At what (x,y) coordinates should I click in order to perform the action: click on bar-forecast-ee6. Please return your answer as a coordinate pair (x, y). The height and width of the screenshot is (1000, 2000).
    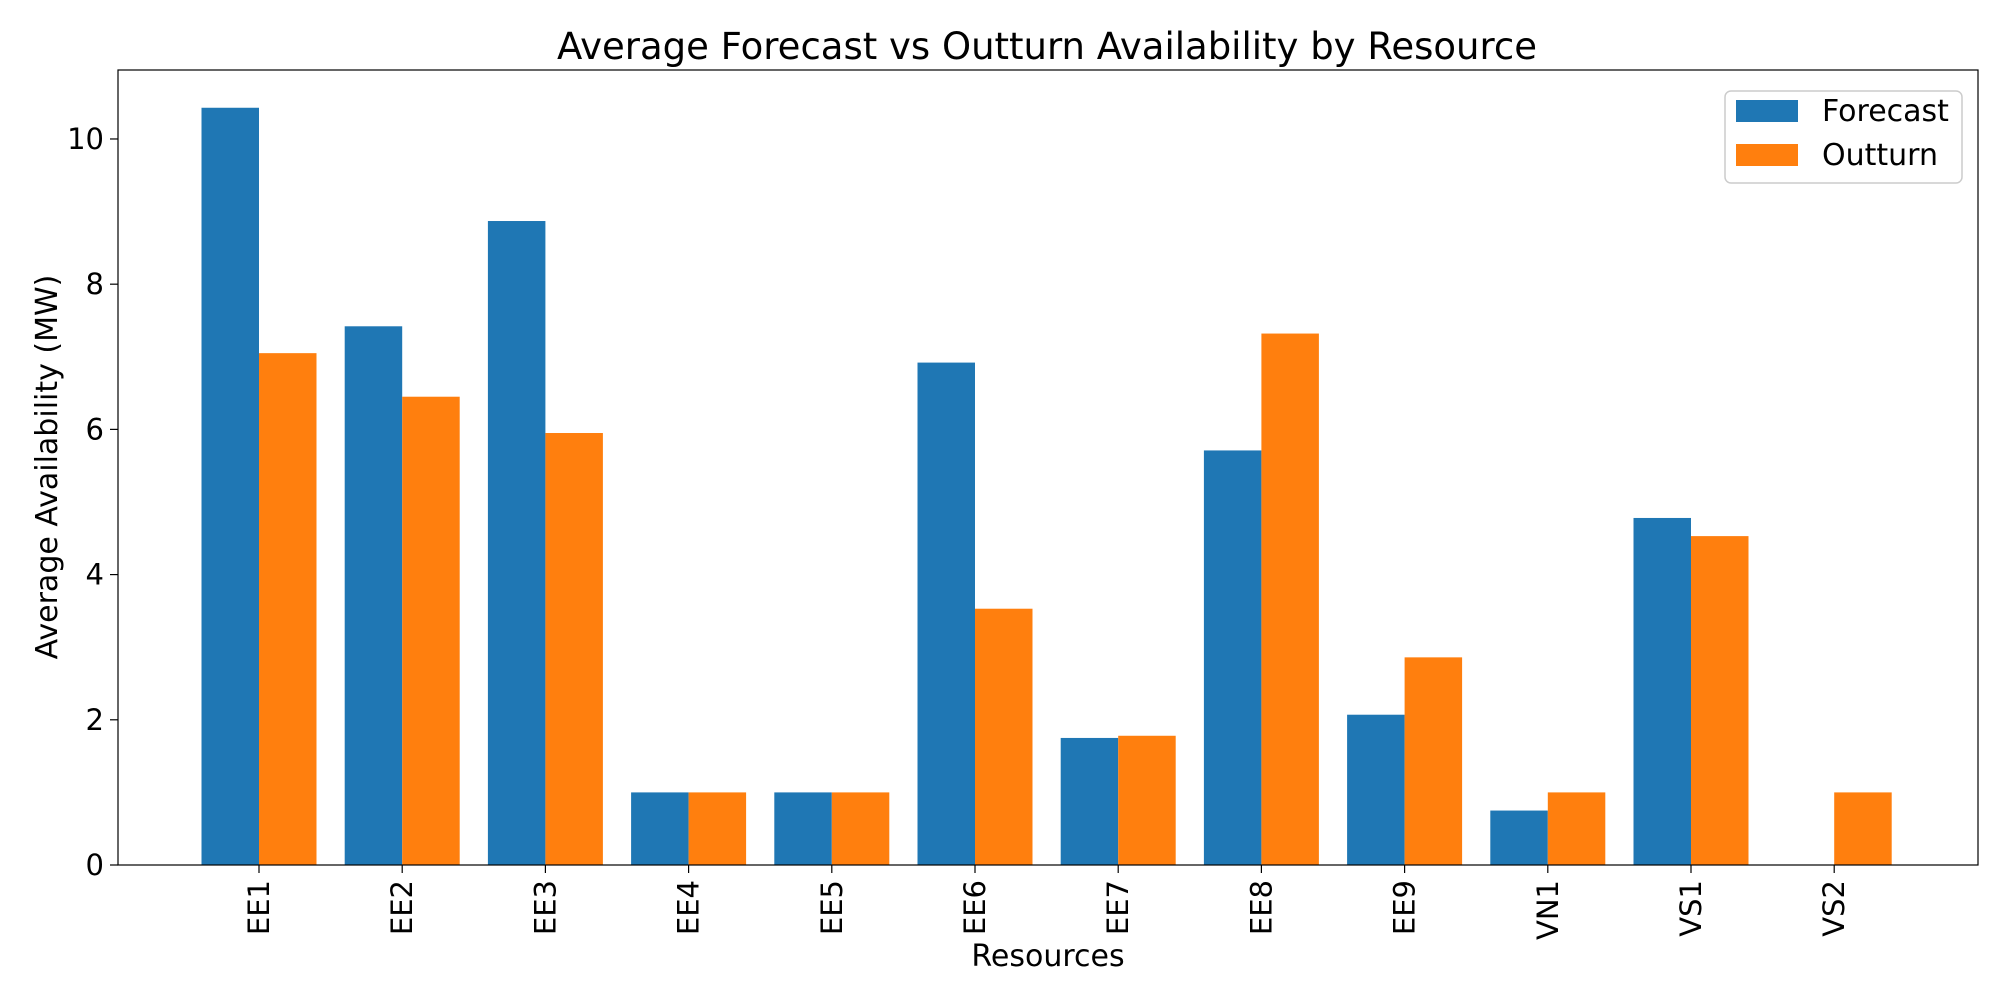
    Looking at the image, I should click on (946, 613).